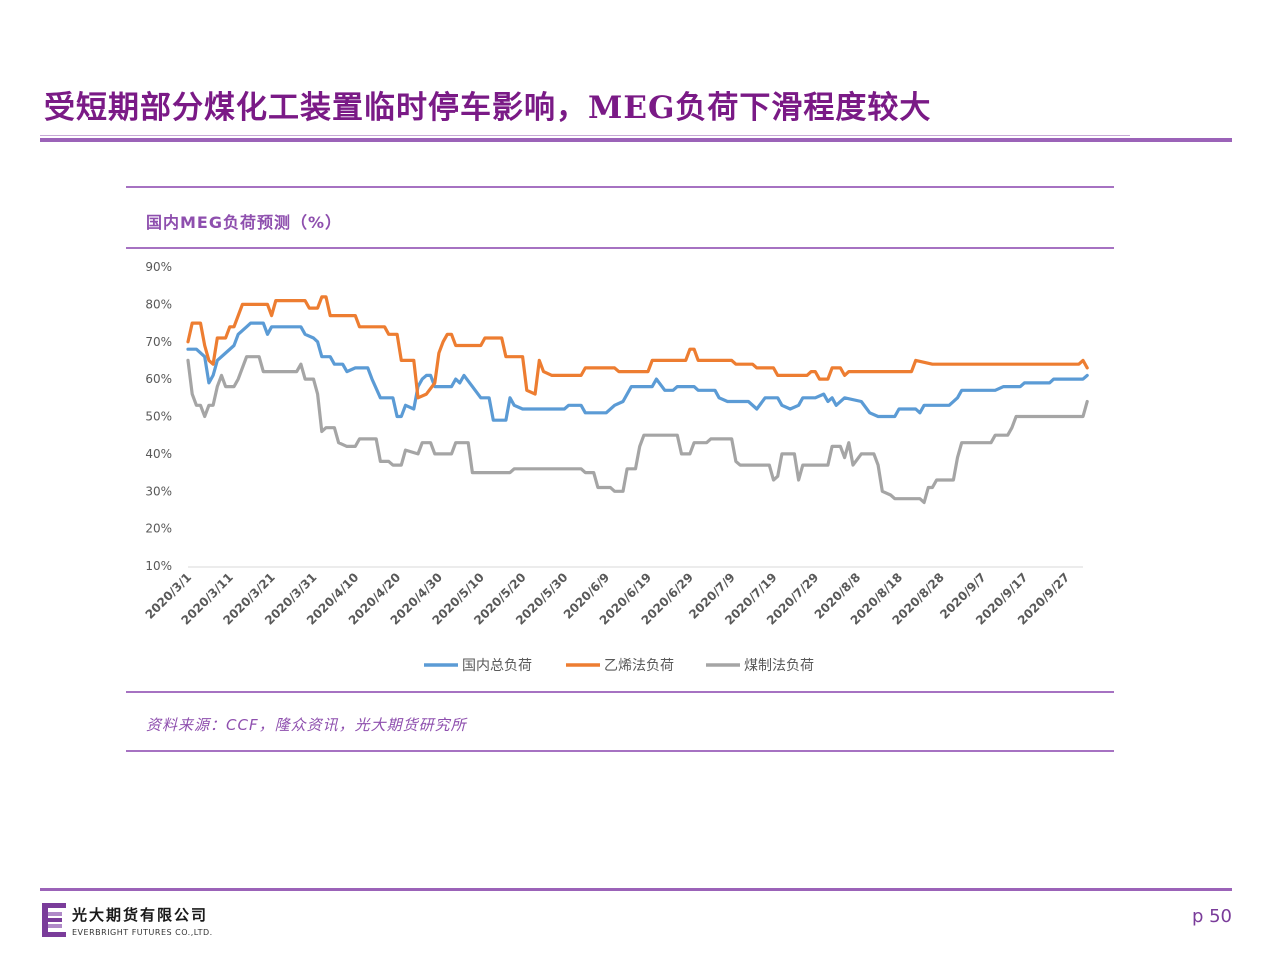  I want to click on legend-label: 乙烯法负荷, so click(639, 666).